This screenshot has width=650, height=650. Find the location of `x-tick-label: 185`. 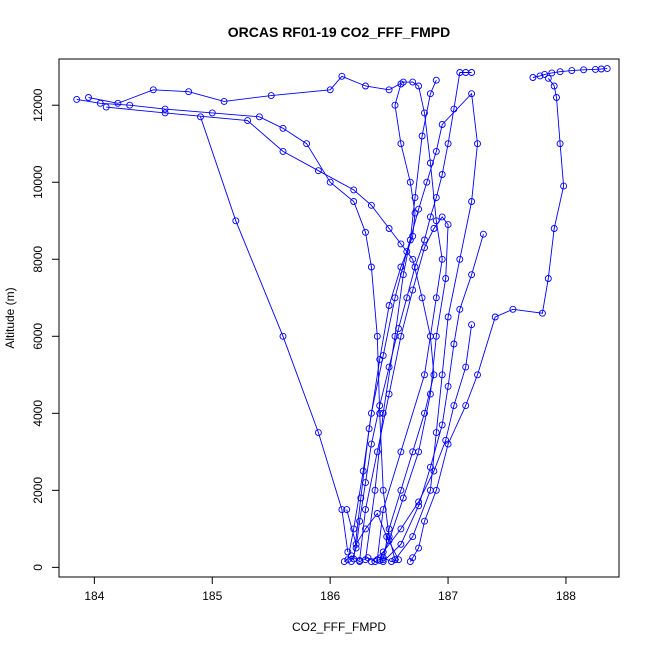

x-tick-label: 185 is located at coordinates (212, 596).